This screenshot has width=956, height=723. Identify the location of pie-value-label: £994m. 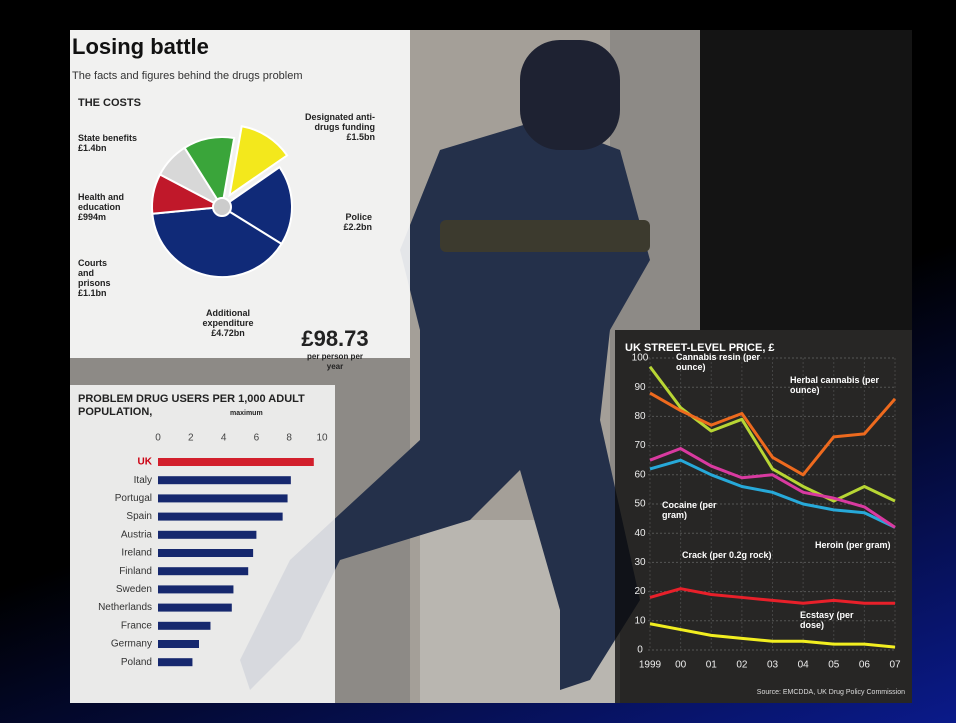
(92, 217).